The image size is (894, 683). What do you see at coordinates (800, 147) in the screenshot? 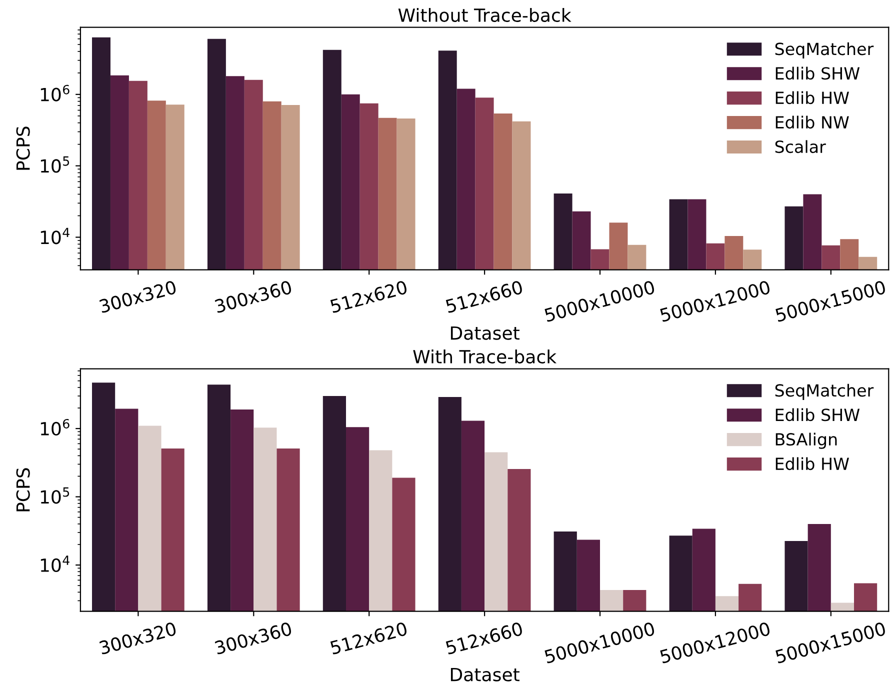
I see `legend-label: Scalar` at bounding box center [800, 147].